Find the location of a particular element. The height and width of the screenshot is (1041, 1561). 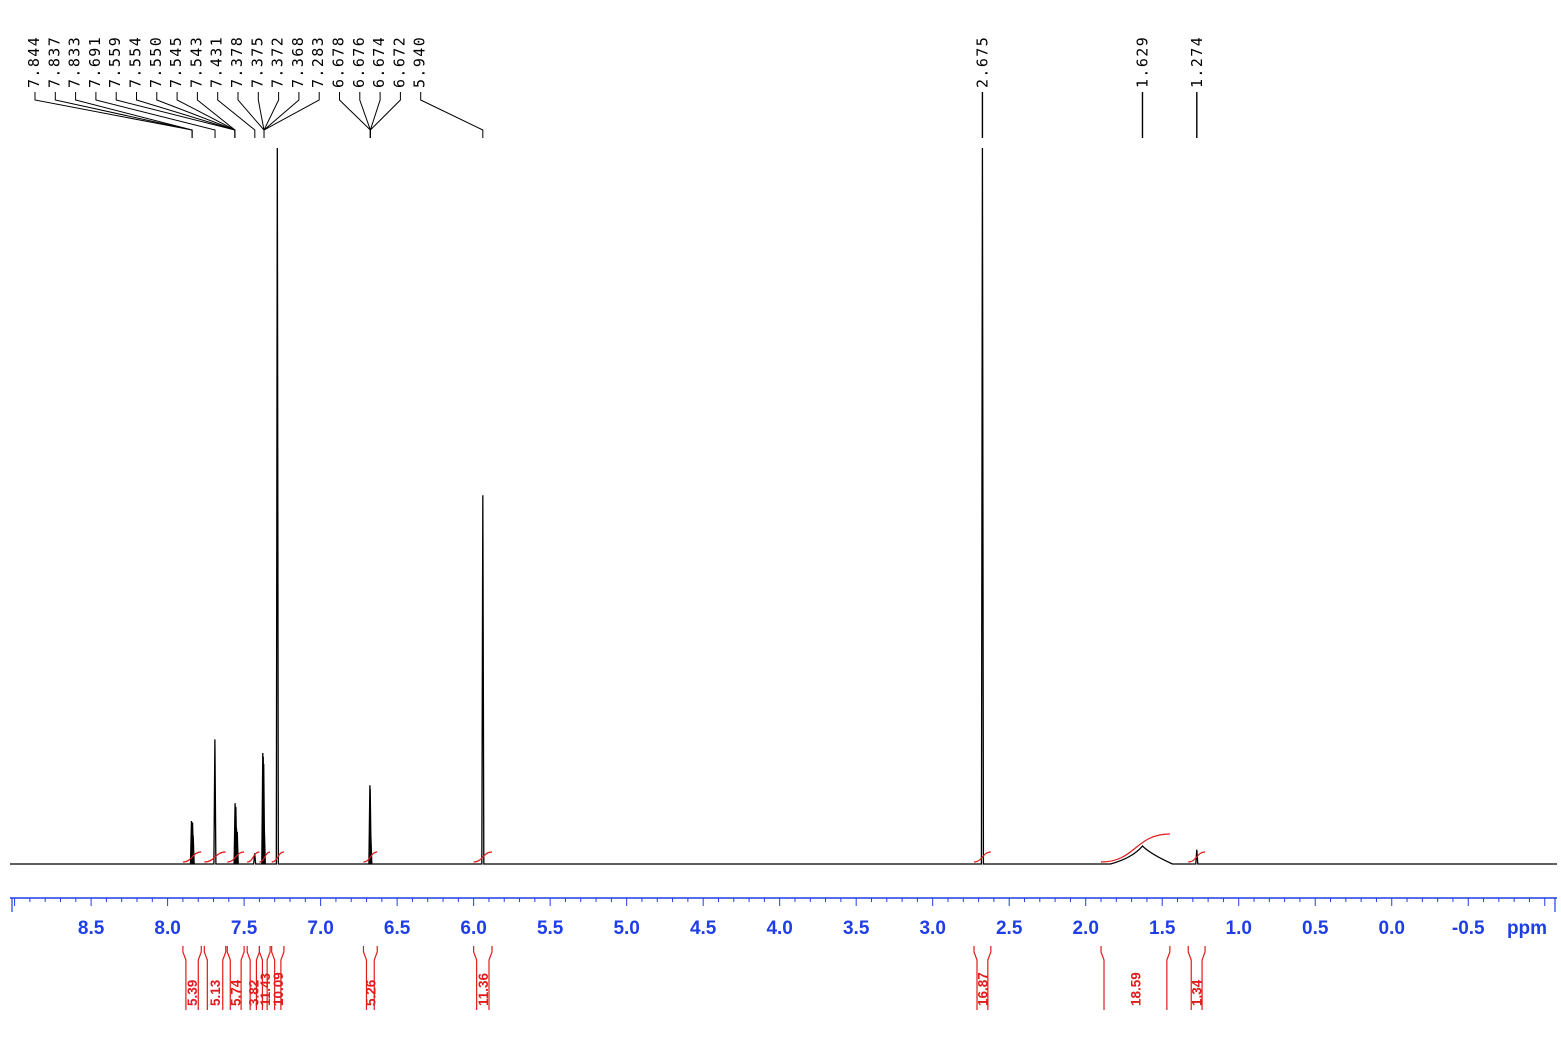

integral-value: 5.13 is located at coordinates (215, 992).